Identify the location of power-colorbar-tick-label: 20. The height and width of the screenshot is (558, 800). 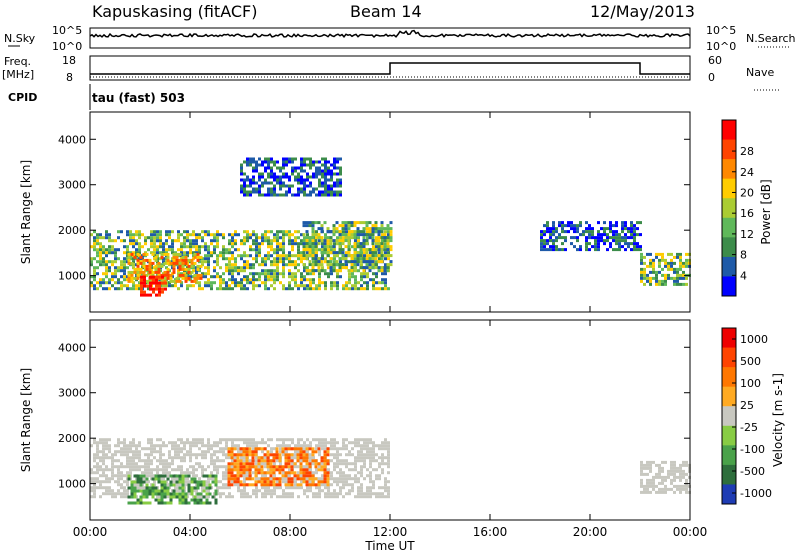
(747, 192).